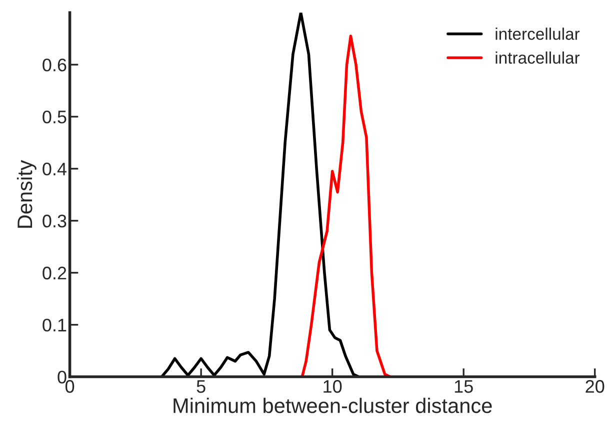  What do you see at coordinates (346, 205) in the screenshot?
I see `line-series` at bounding box center [346, 205].